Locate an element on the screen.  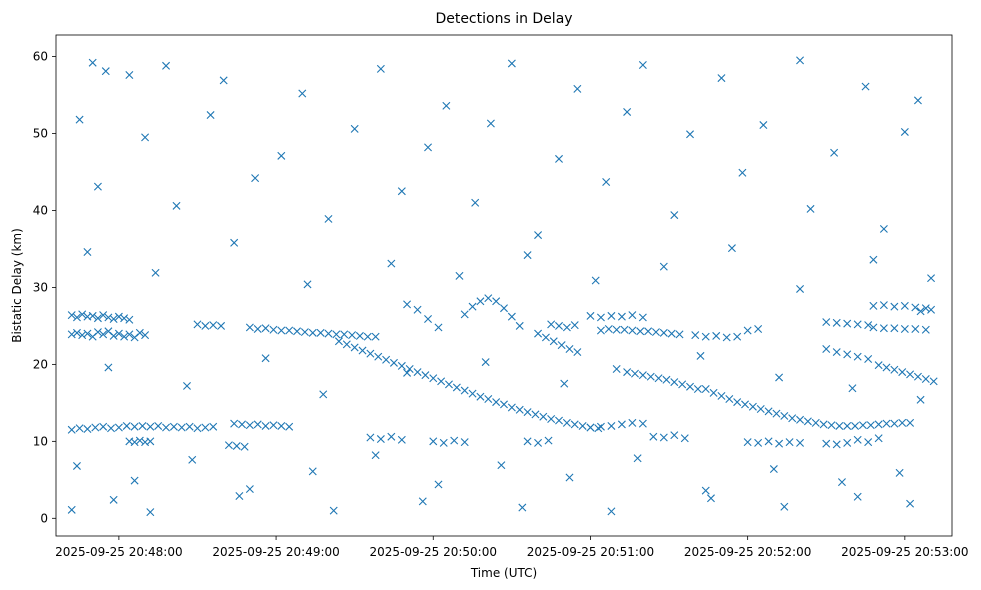
y-axis-label: Bistatic Delay (km) is located at coordinates (17, 285).